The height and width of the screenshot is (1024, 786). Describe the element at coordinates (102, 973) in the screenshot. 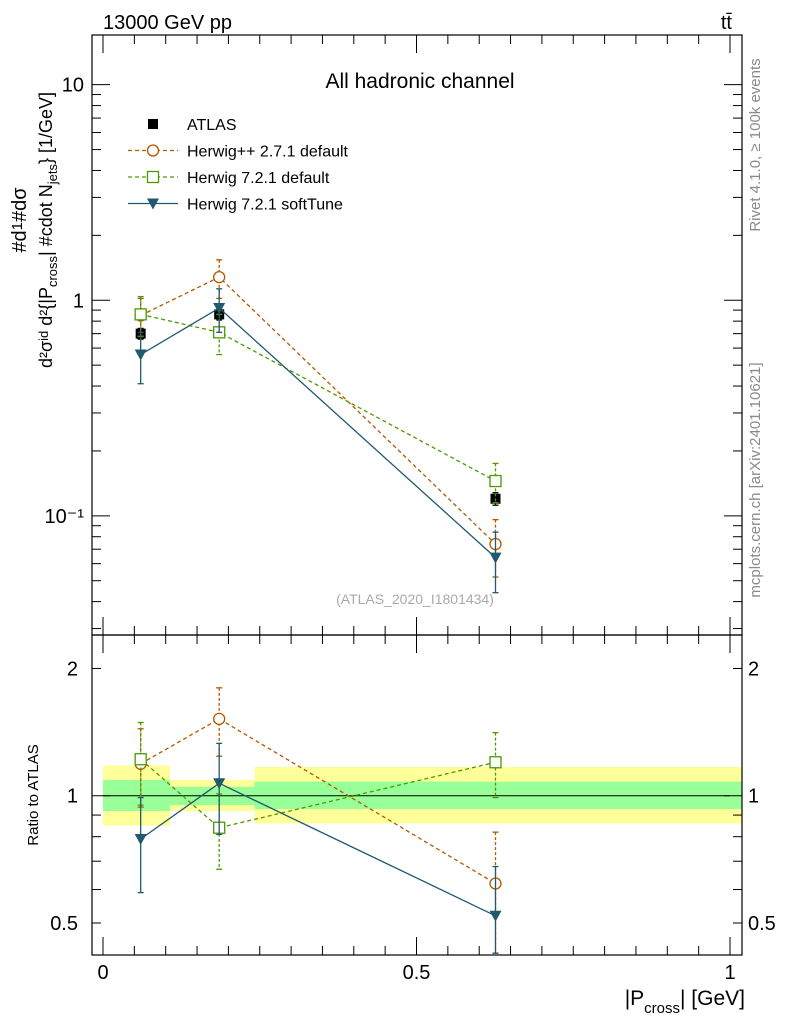

I see `xtick-label: 0` at that location.